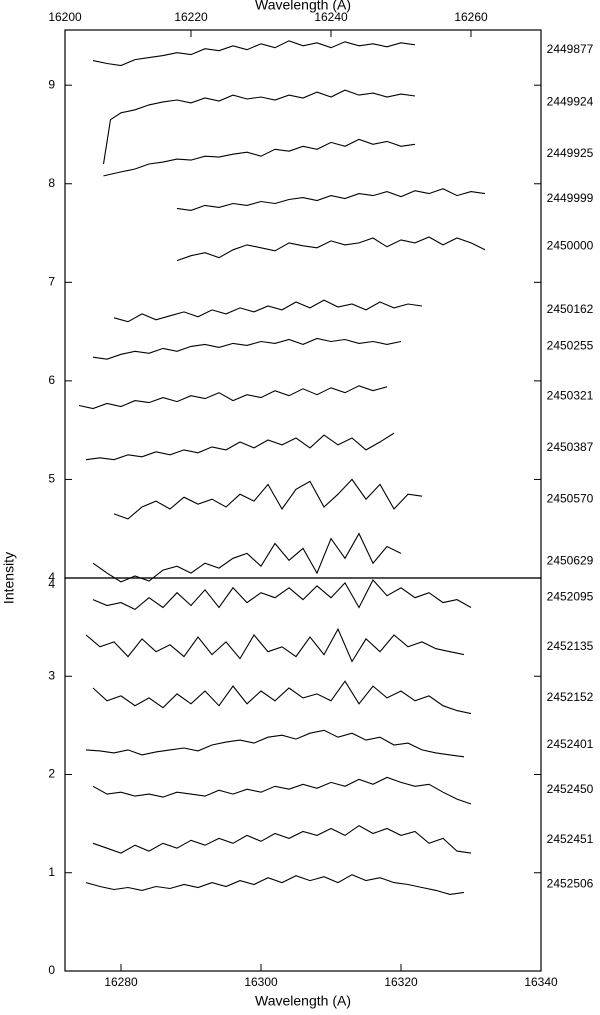  What do you see at coordinates (51, 675) in the screenshot?
I see `y-tick-label: 3` at bounding box center [51, 675].